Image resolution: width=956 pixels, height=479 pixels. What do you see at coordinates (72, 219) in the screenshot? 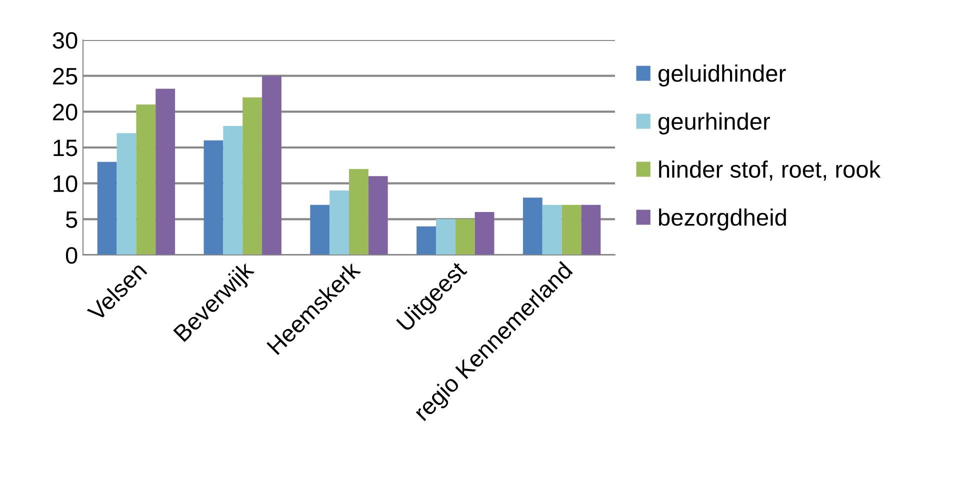
I see `y-tick-label: 5` at bounding box center [72, 219].